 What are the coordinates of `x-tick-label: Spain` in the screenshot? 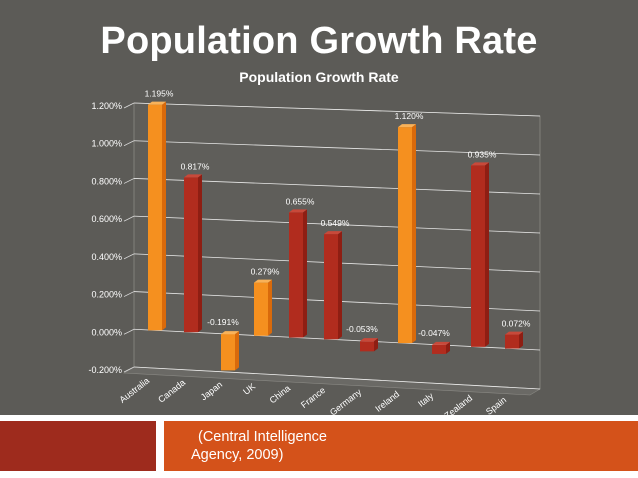 It's located at (496, 406).